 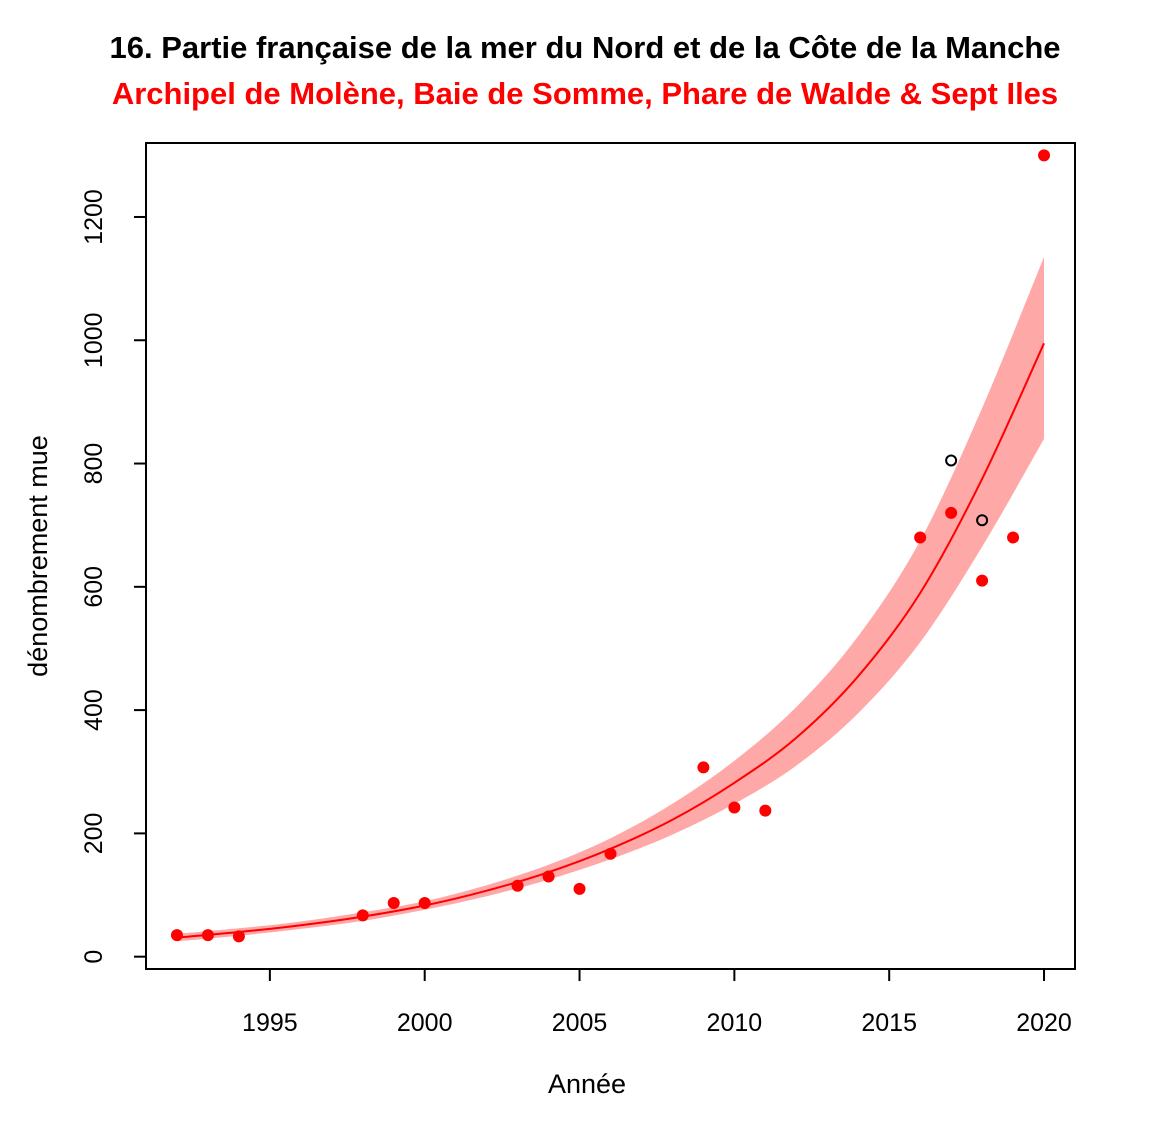 What do you see at coordinates (94, 710) in the screenshot?
I see `y-tick-label: 400` at bounding box center [94, 710].